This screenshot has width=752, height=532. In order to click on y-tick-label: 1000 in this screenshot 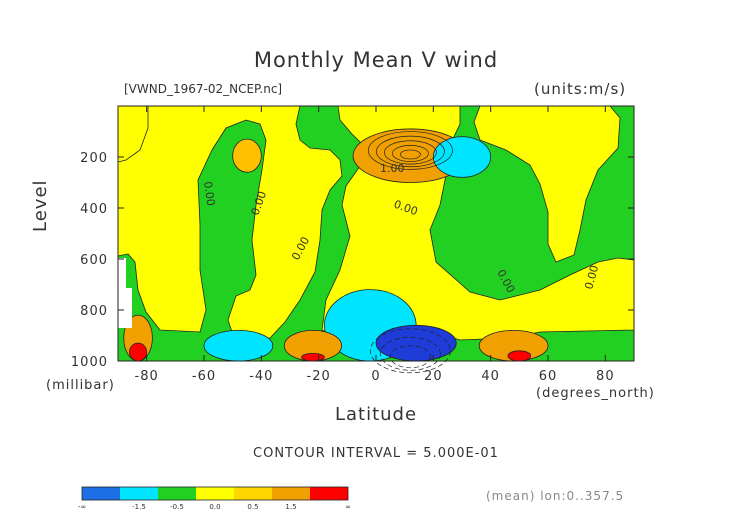, I will do `click(89, 362)`.